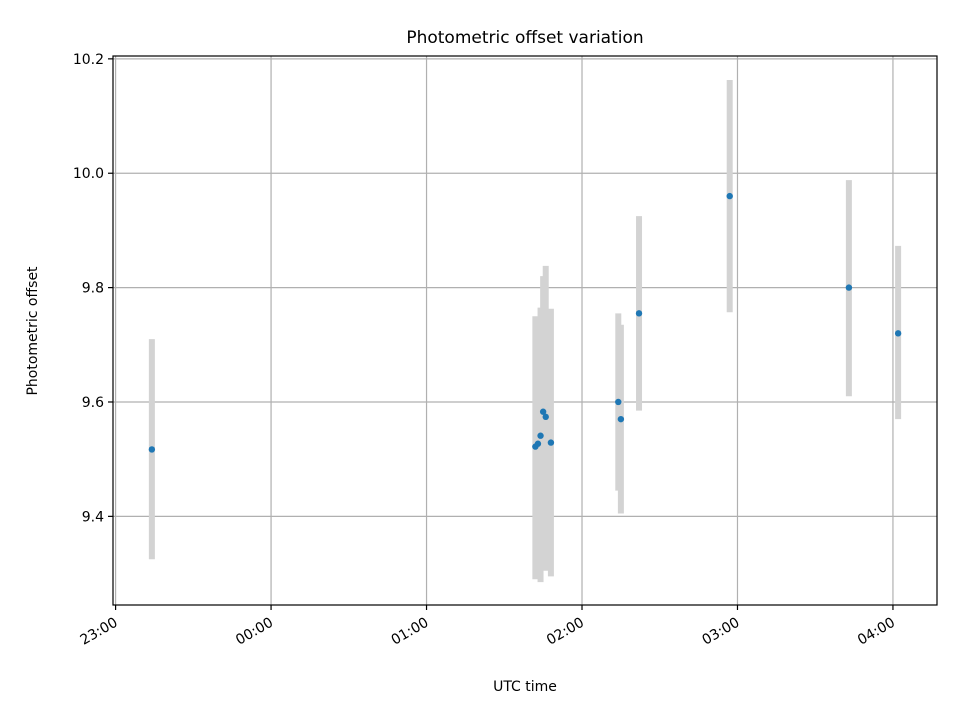 The height and width of the screenshot is (720, 960). I want to click on x-tick-label: 23:00, so click(99, 632).